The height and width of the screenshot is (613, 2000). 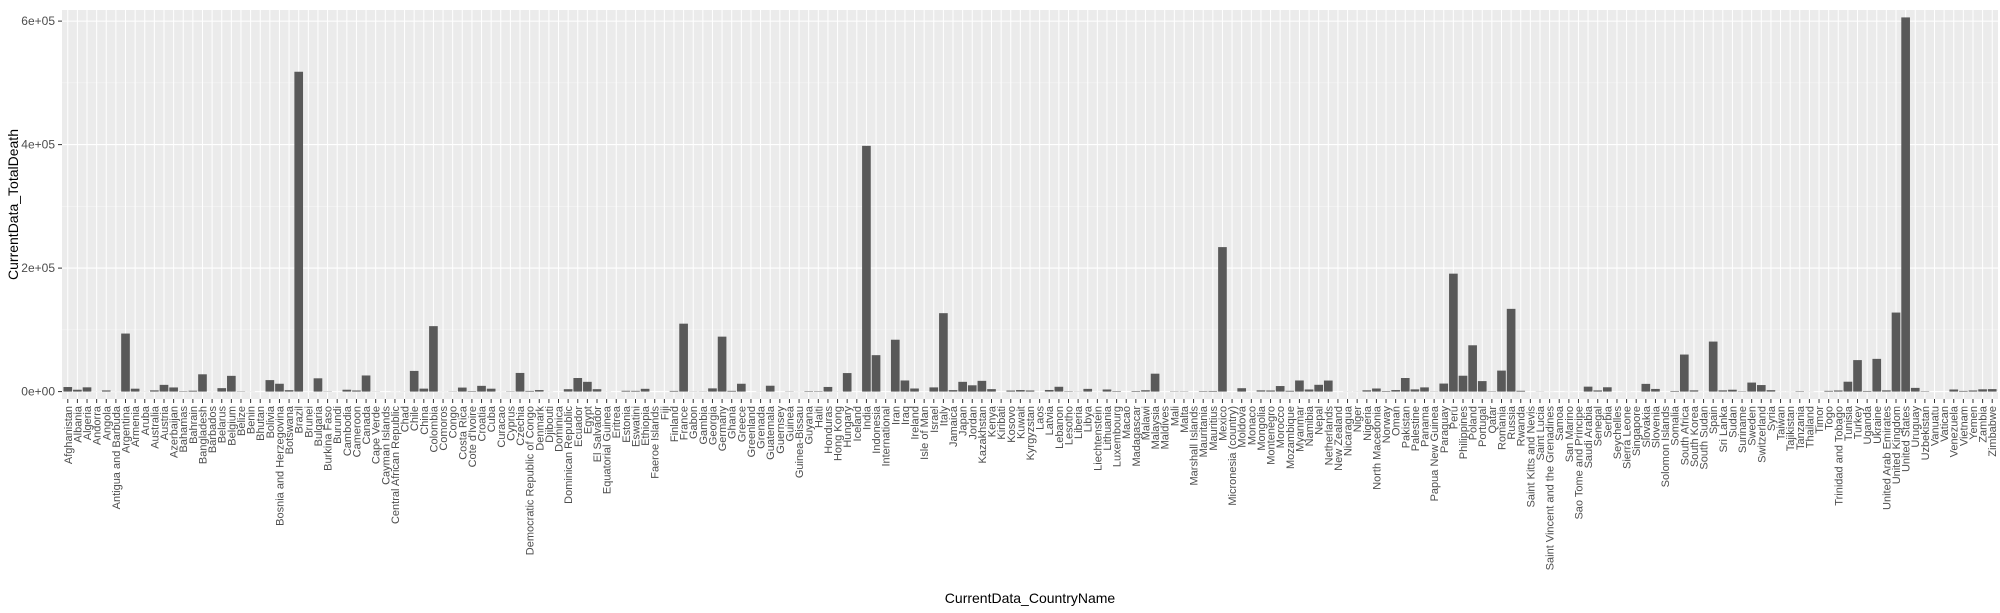 What do you see at coordinates (78, 424) in the screenshot?
I see `x-tick-label: Albania` at bounding box center [78, 424].